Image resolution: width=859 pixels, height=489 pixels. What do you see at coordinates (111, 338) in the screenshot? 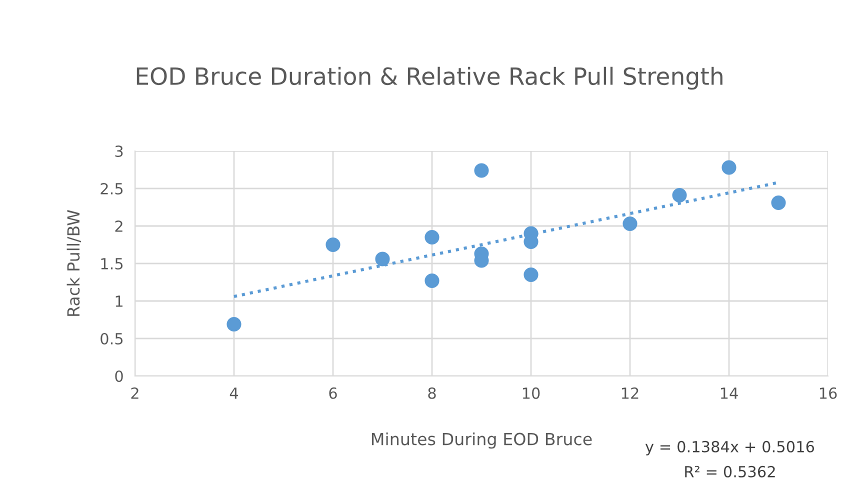
I see `y-tick-label: 0.5` at bounding box center [111, 338].